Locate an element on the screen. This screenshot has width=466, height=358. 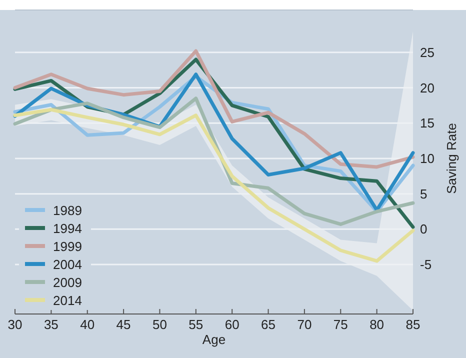
x-tick-label: 70 is located at coordinates (304, 324).